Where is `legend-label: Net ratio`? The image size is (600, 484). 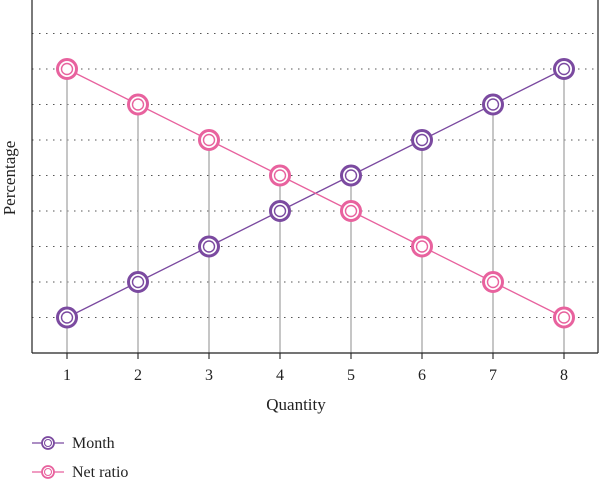 legend-label: Net ratio is located at coordinates (100, 472).